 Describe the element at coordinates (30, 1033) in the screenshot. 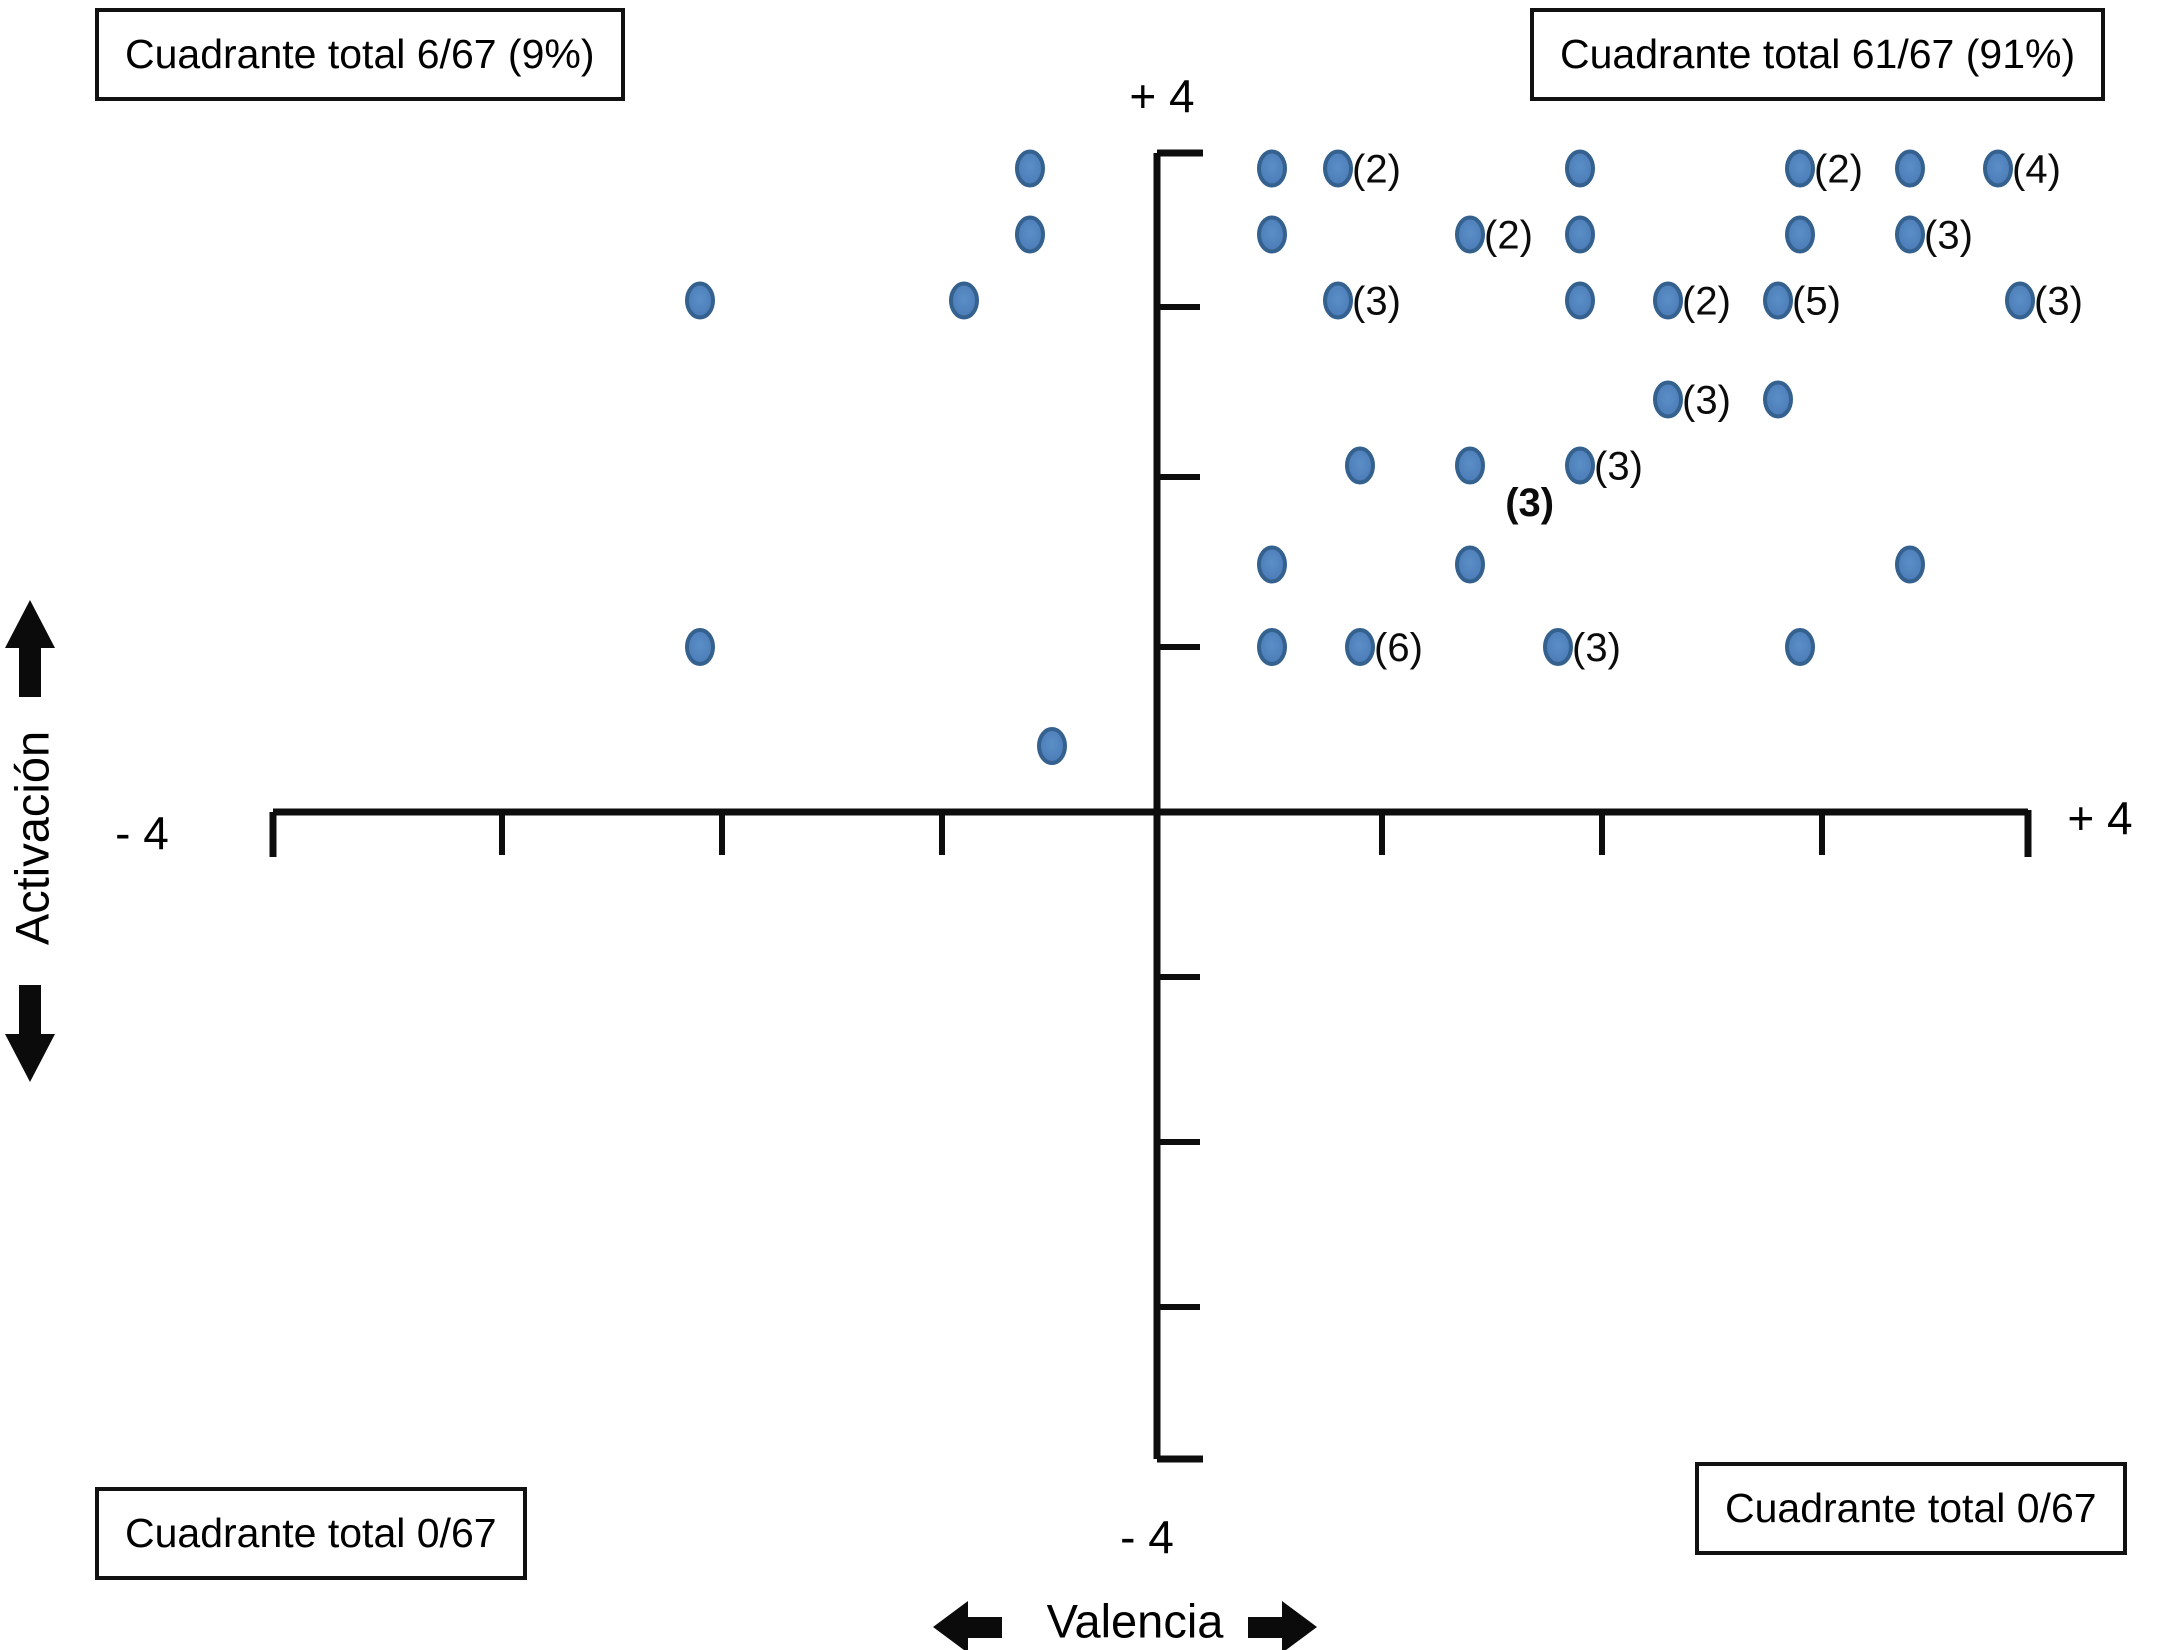

I see `arrow-down-icon` at that location.